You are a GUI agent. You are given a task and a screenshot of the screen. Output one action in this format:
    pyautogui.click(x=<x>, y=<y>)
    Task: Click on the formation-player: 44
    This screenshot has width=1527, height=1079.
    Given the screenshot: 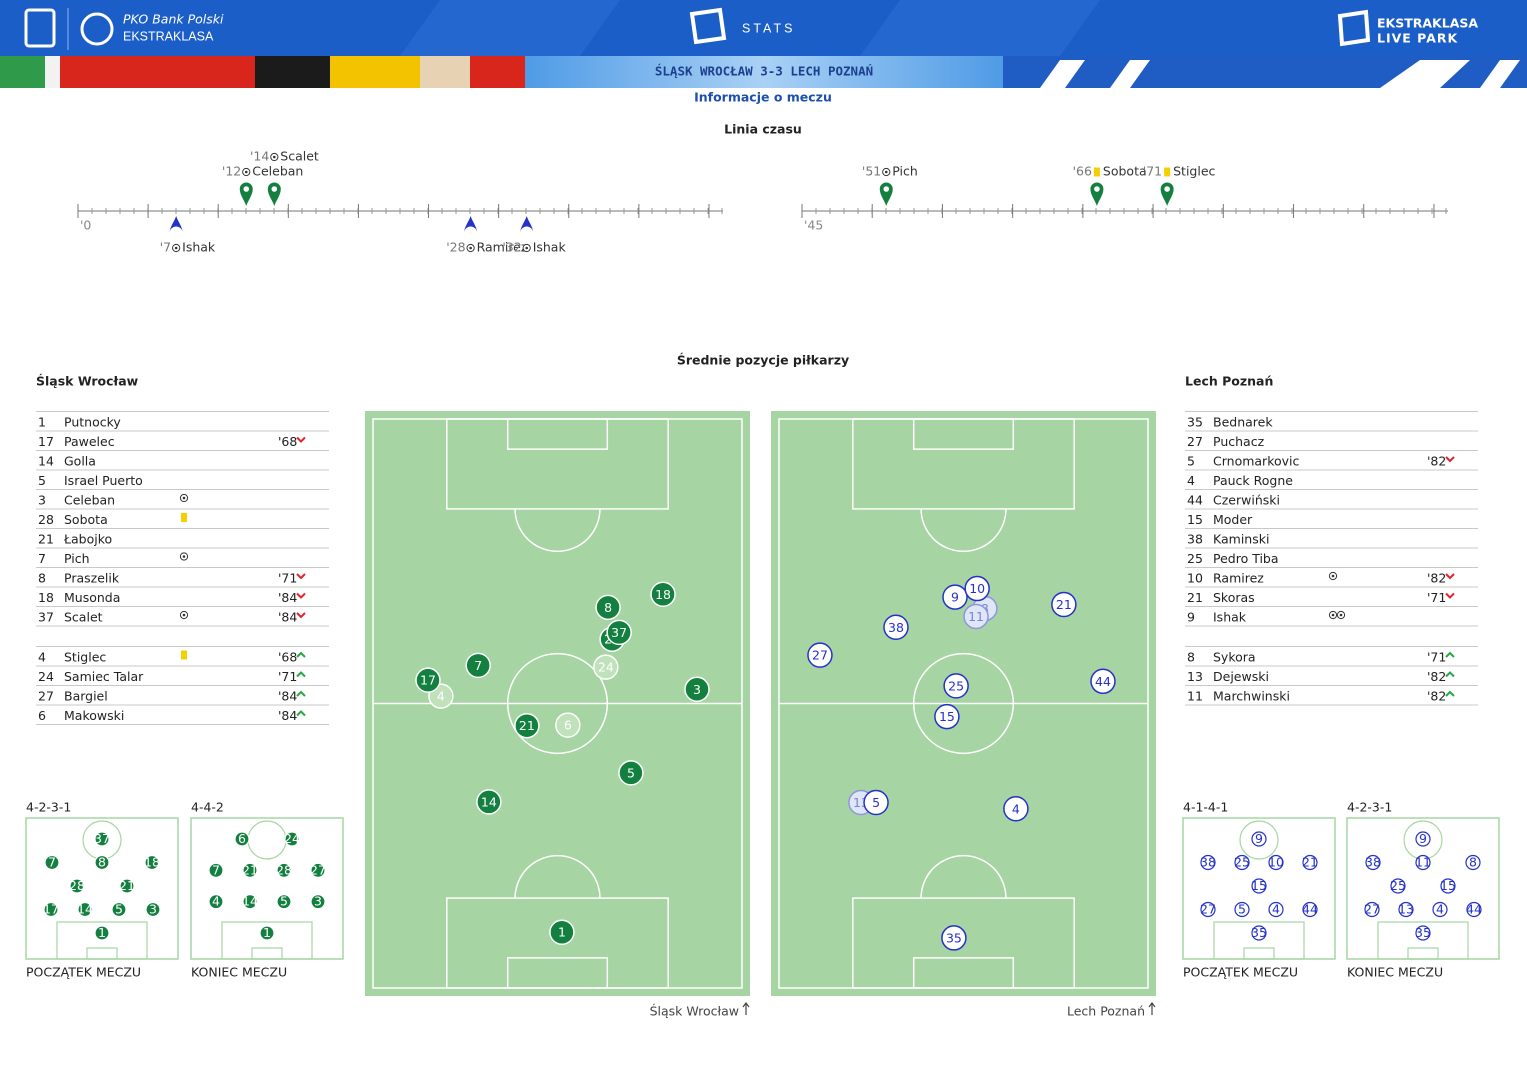 What is the action you would take?
    pyautogui.click(x=1474, y=910)
    